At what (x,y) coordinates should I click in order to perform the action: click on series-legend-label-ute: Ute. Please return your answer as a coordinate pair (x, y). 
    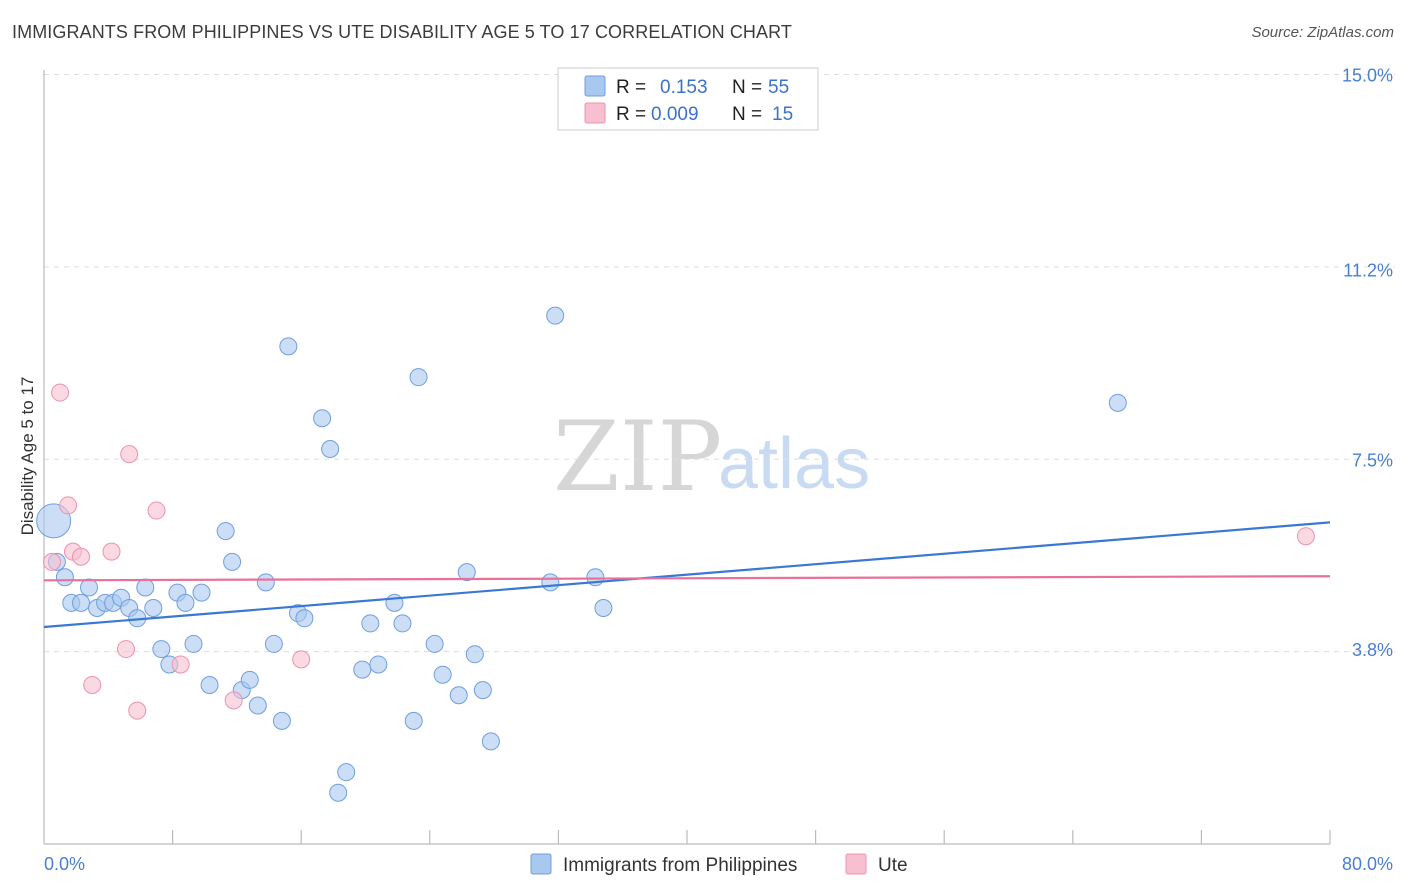
    Looking at the image, I should click on (893, 865).